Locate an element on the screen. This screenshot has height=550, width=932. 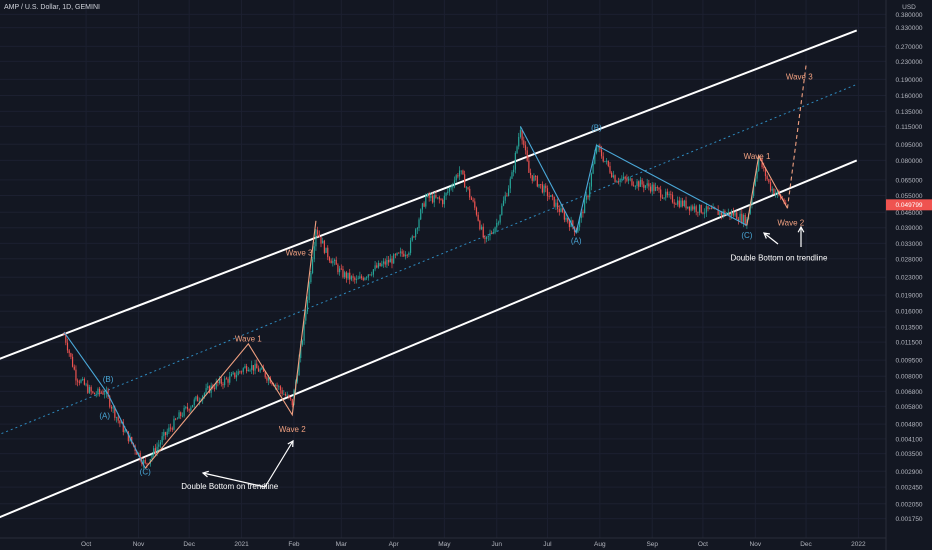
price-tick-label: 0.011500 is located at coordinates (909, 343).